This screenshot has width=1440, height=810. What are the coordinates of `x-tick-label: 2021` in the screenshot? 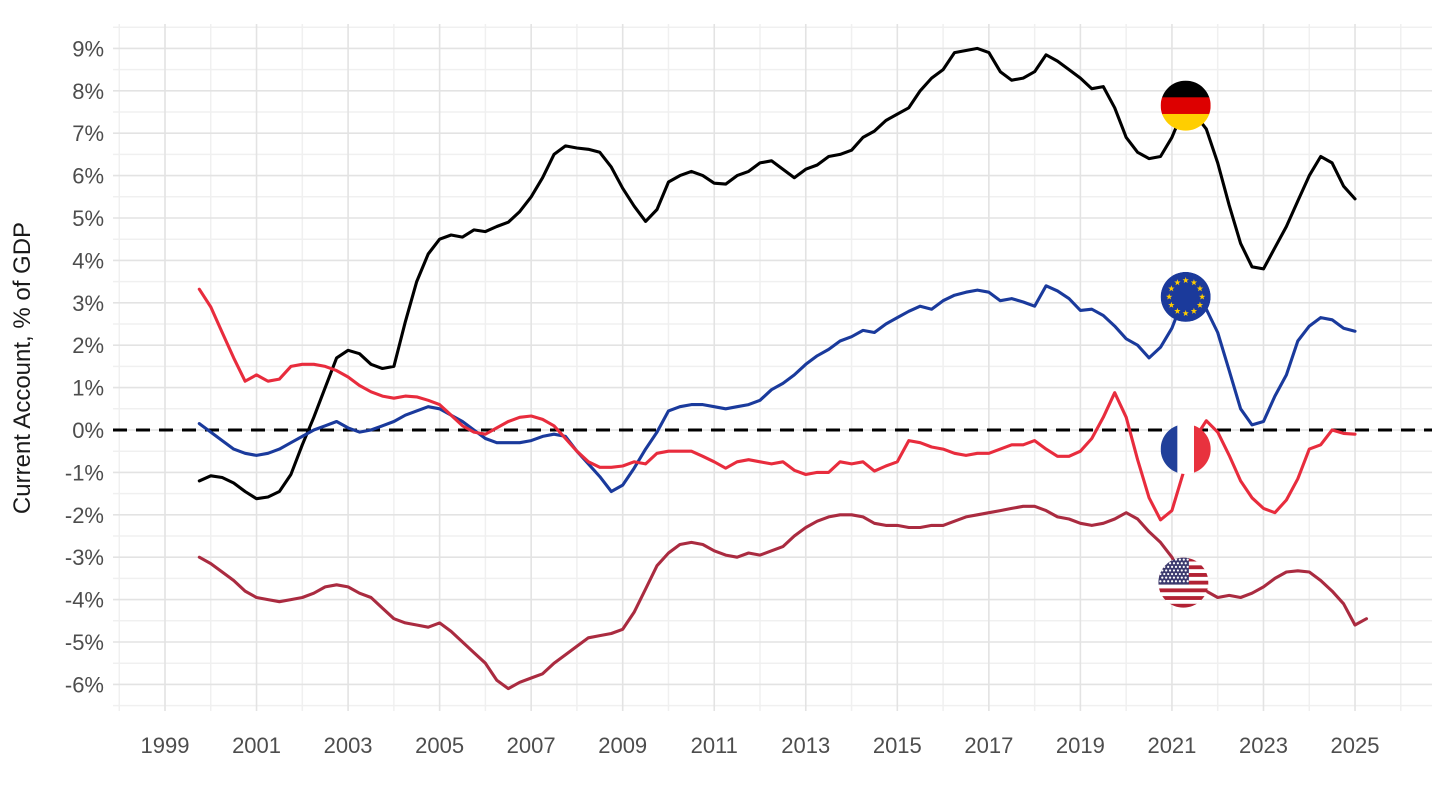 It's located at (1171, 745).